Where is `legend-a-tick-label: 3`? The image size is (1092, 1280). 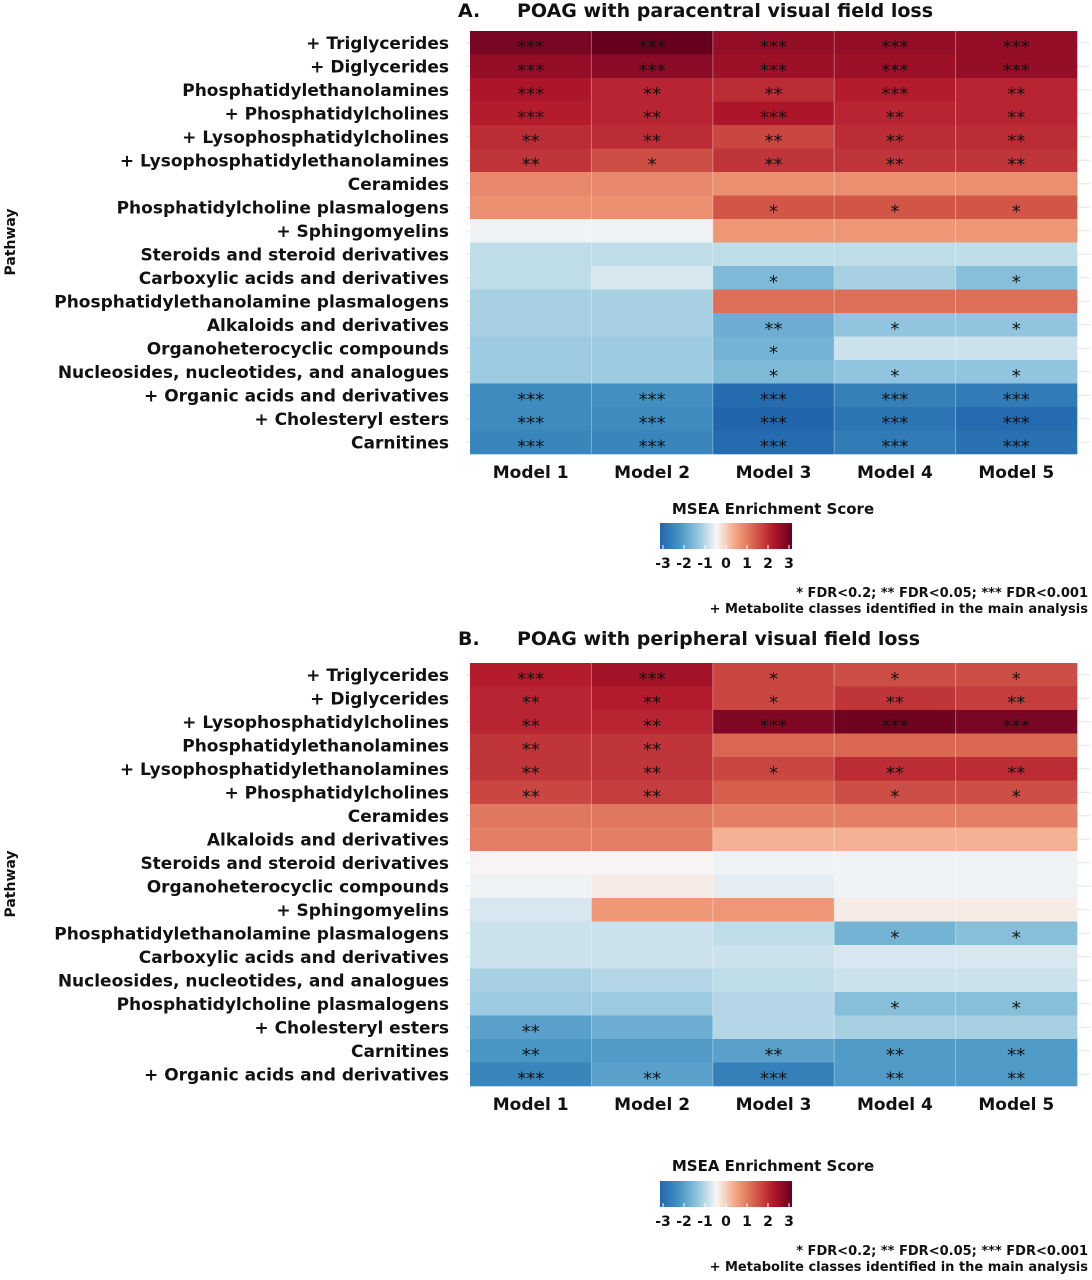
legend-a-tick-label: 3 is located at coordinates (789, 564).